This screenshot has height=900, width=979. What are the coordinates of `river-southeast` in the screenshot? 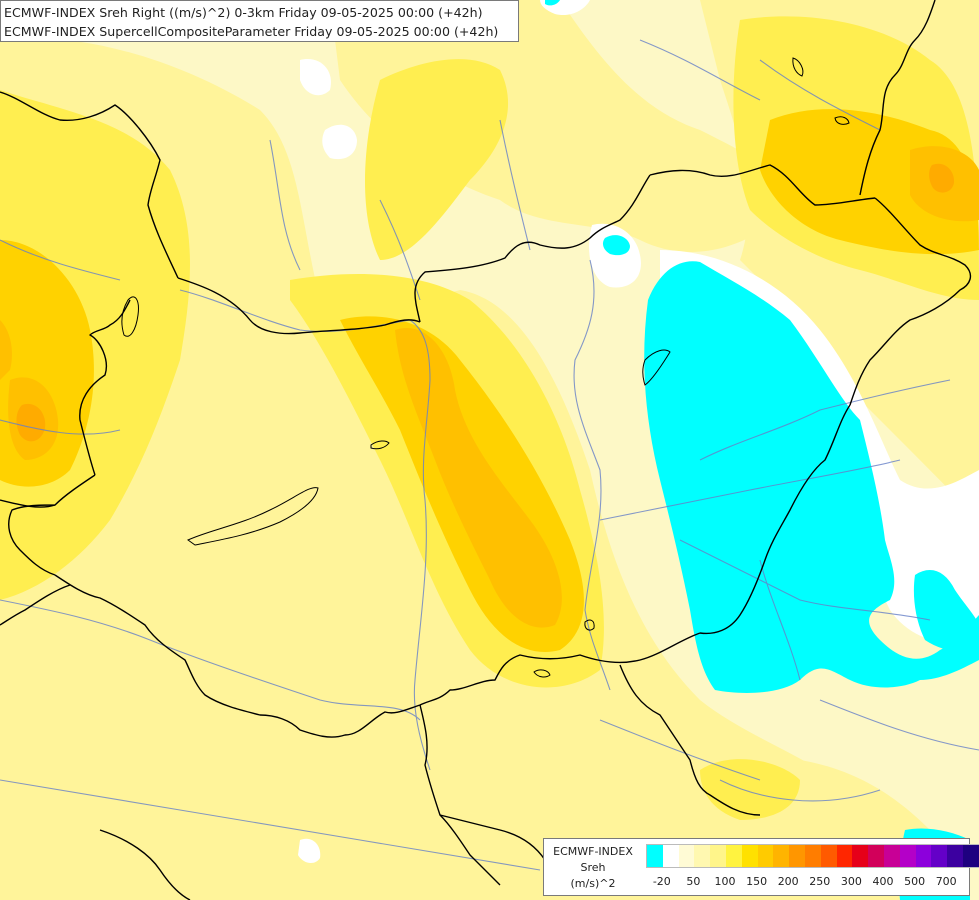 It's located at (899, 725).